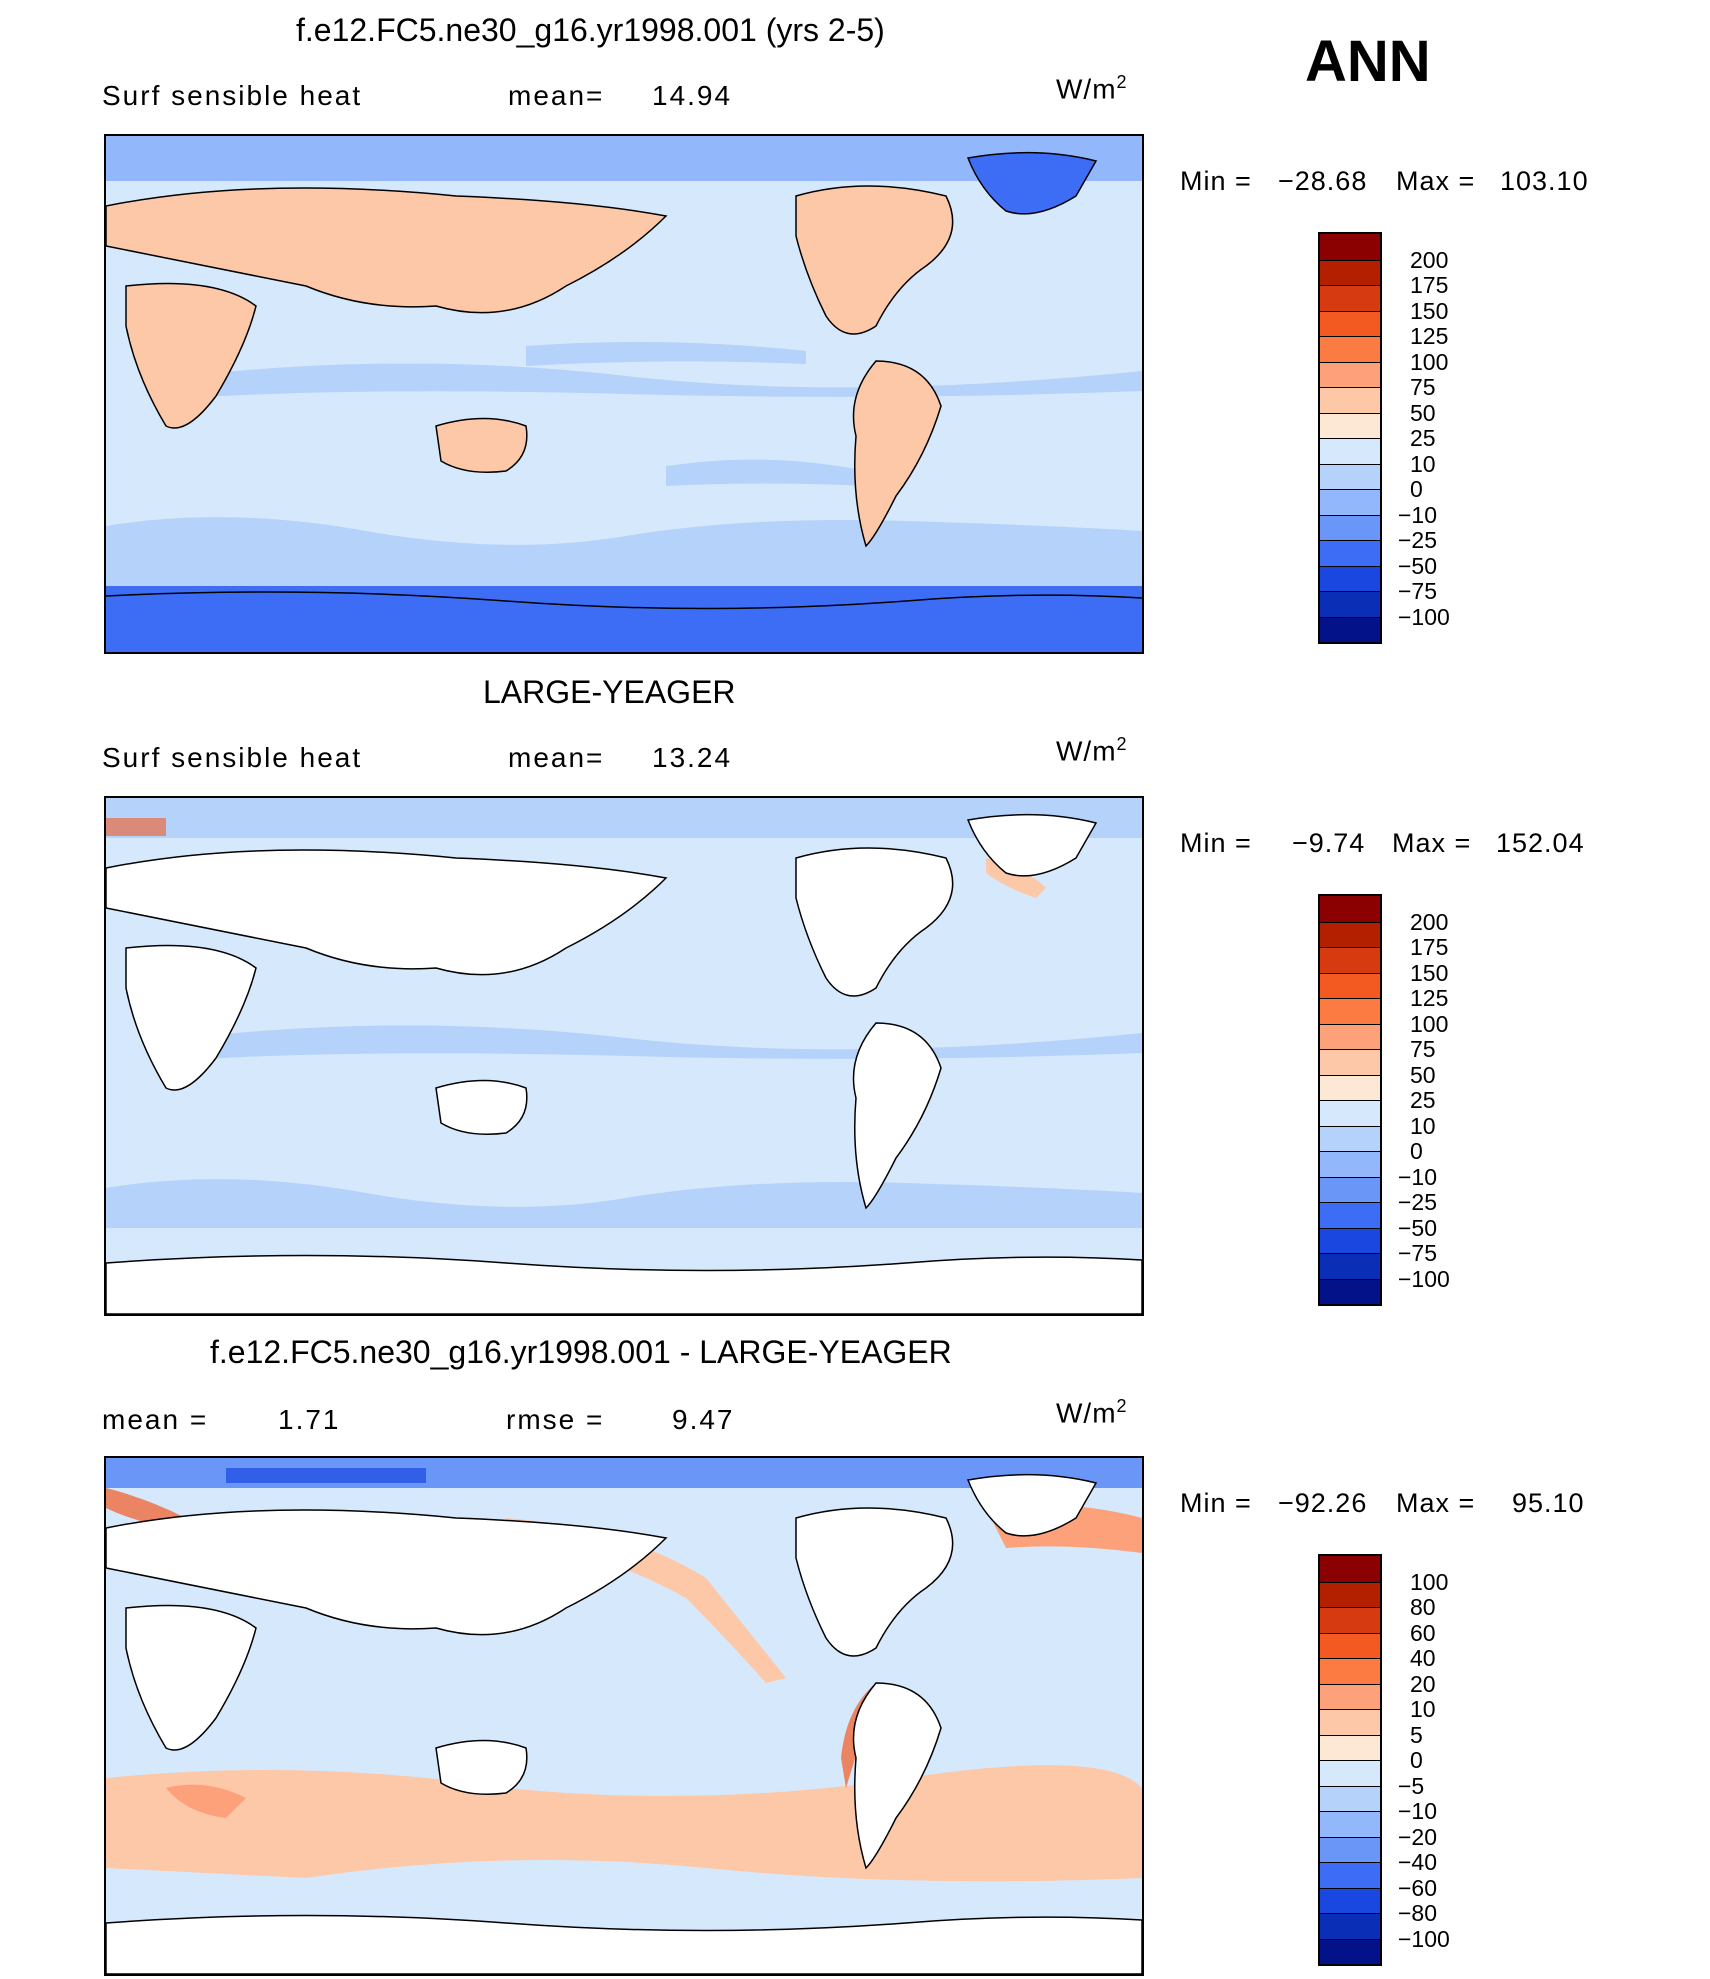 This screenshot has width=1710, height=1979. What do you see at coordinates (1548, 1503) in the screenshot?
I see `panel-3-max-value: 95.10` at bounding box center [1548, 1503].